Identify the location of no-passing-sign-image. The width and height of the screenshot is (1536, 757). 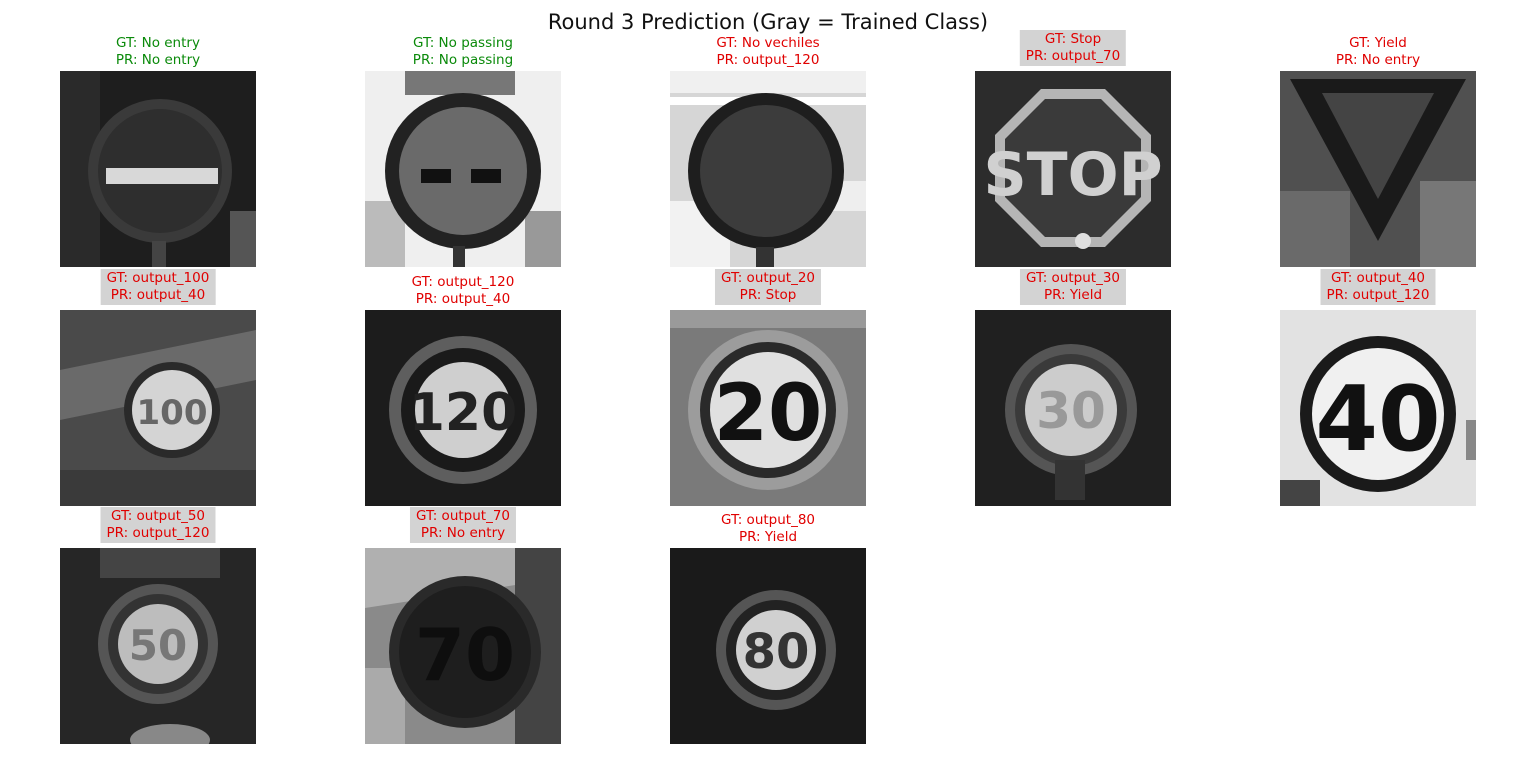
(463, 169).